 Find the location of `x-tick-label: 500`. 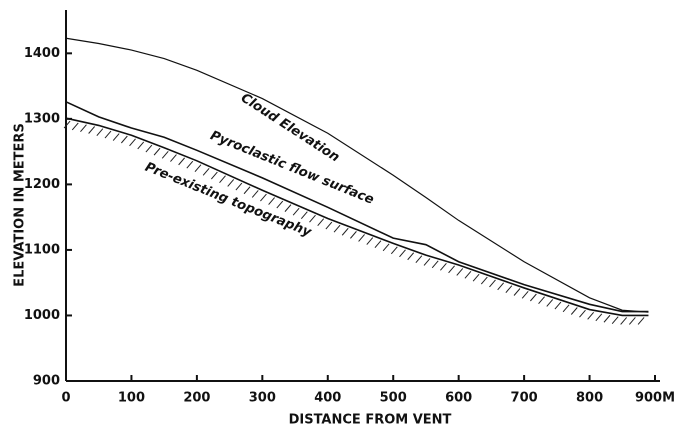

x-tick-label: 500 is located at coordinates (393, 398).